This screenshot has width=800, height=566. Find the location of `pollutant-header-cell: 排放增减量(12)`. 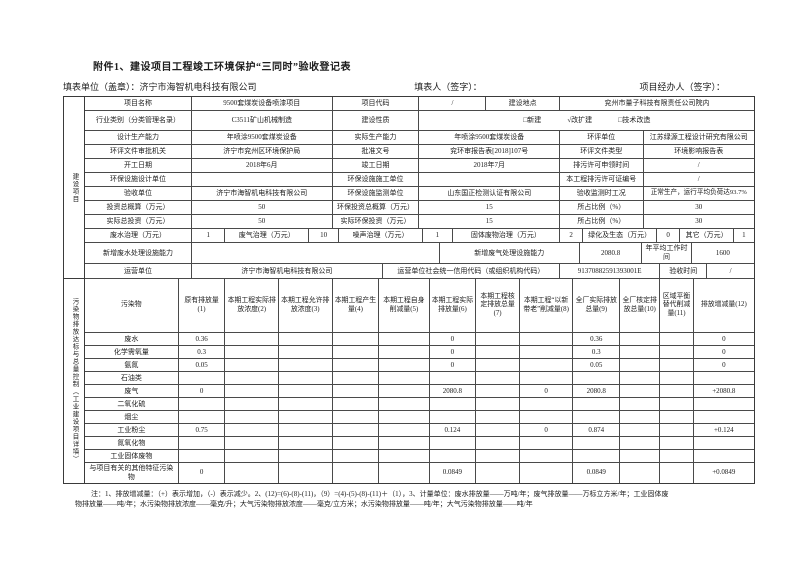

pollutant-header-cell: 排放增减量(12) is located at coordinates (723, 305).